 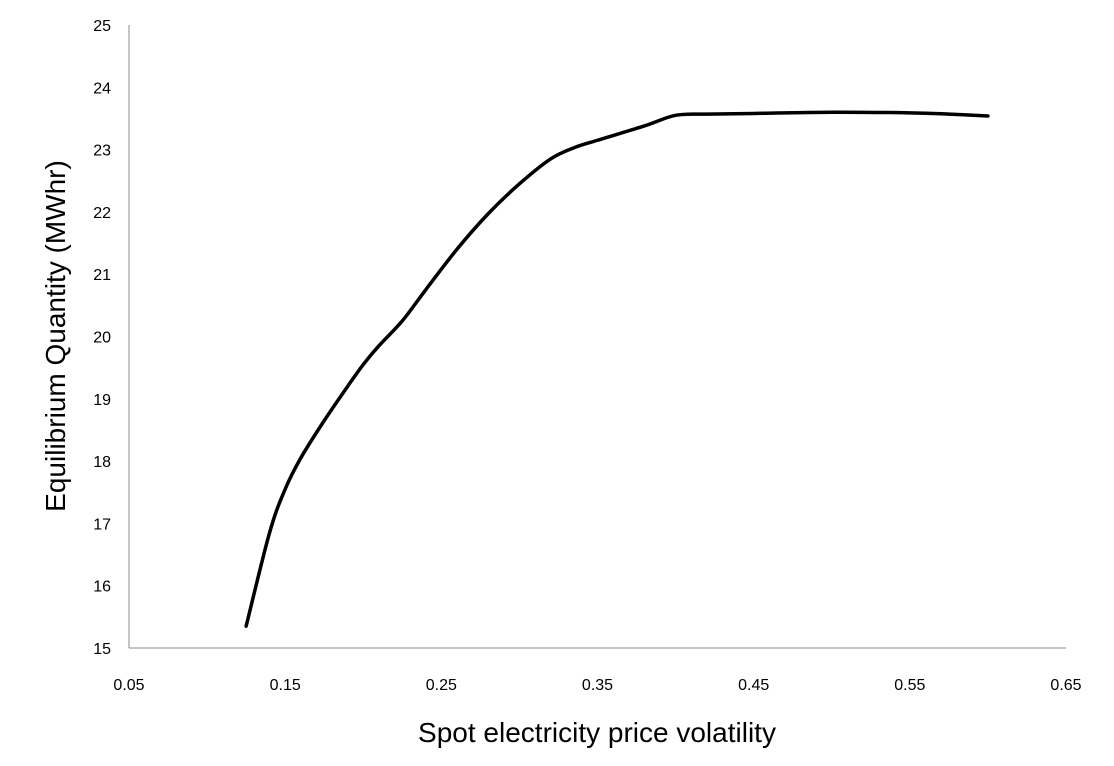 What do you see at coordinates (1065, 685) in the screenshot?
I see `x-tick-label: 0.65` at bounding box center [1065, 685].